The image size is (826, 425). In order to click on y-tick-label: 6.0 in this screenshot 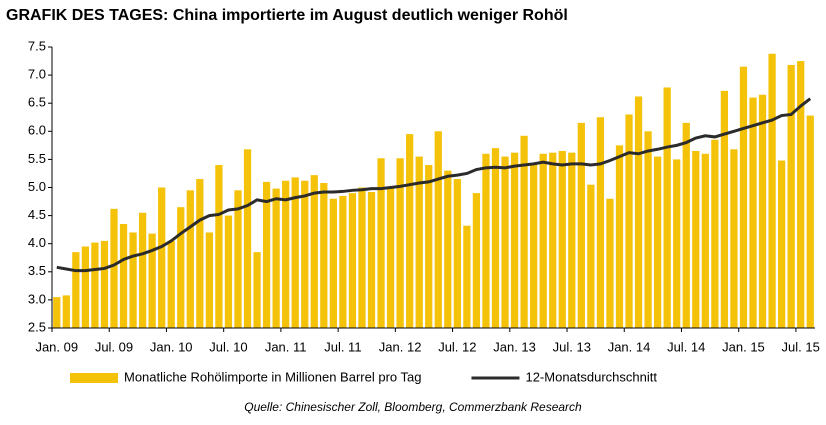, I will do `click(37, 130)`.